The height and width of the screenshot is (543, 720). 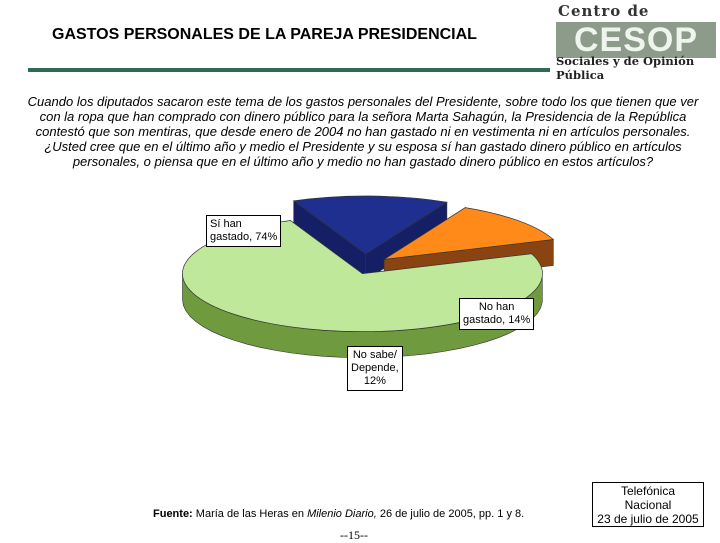 I want to click on slice-label-si-han-gastado: Sí han gastado, 74%, so click(x=244, y=231).